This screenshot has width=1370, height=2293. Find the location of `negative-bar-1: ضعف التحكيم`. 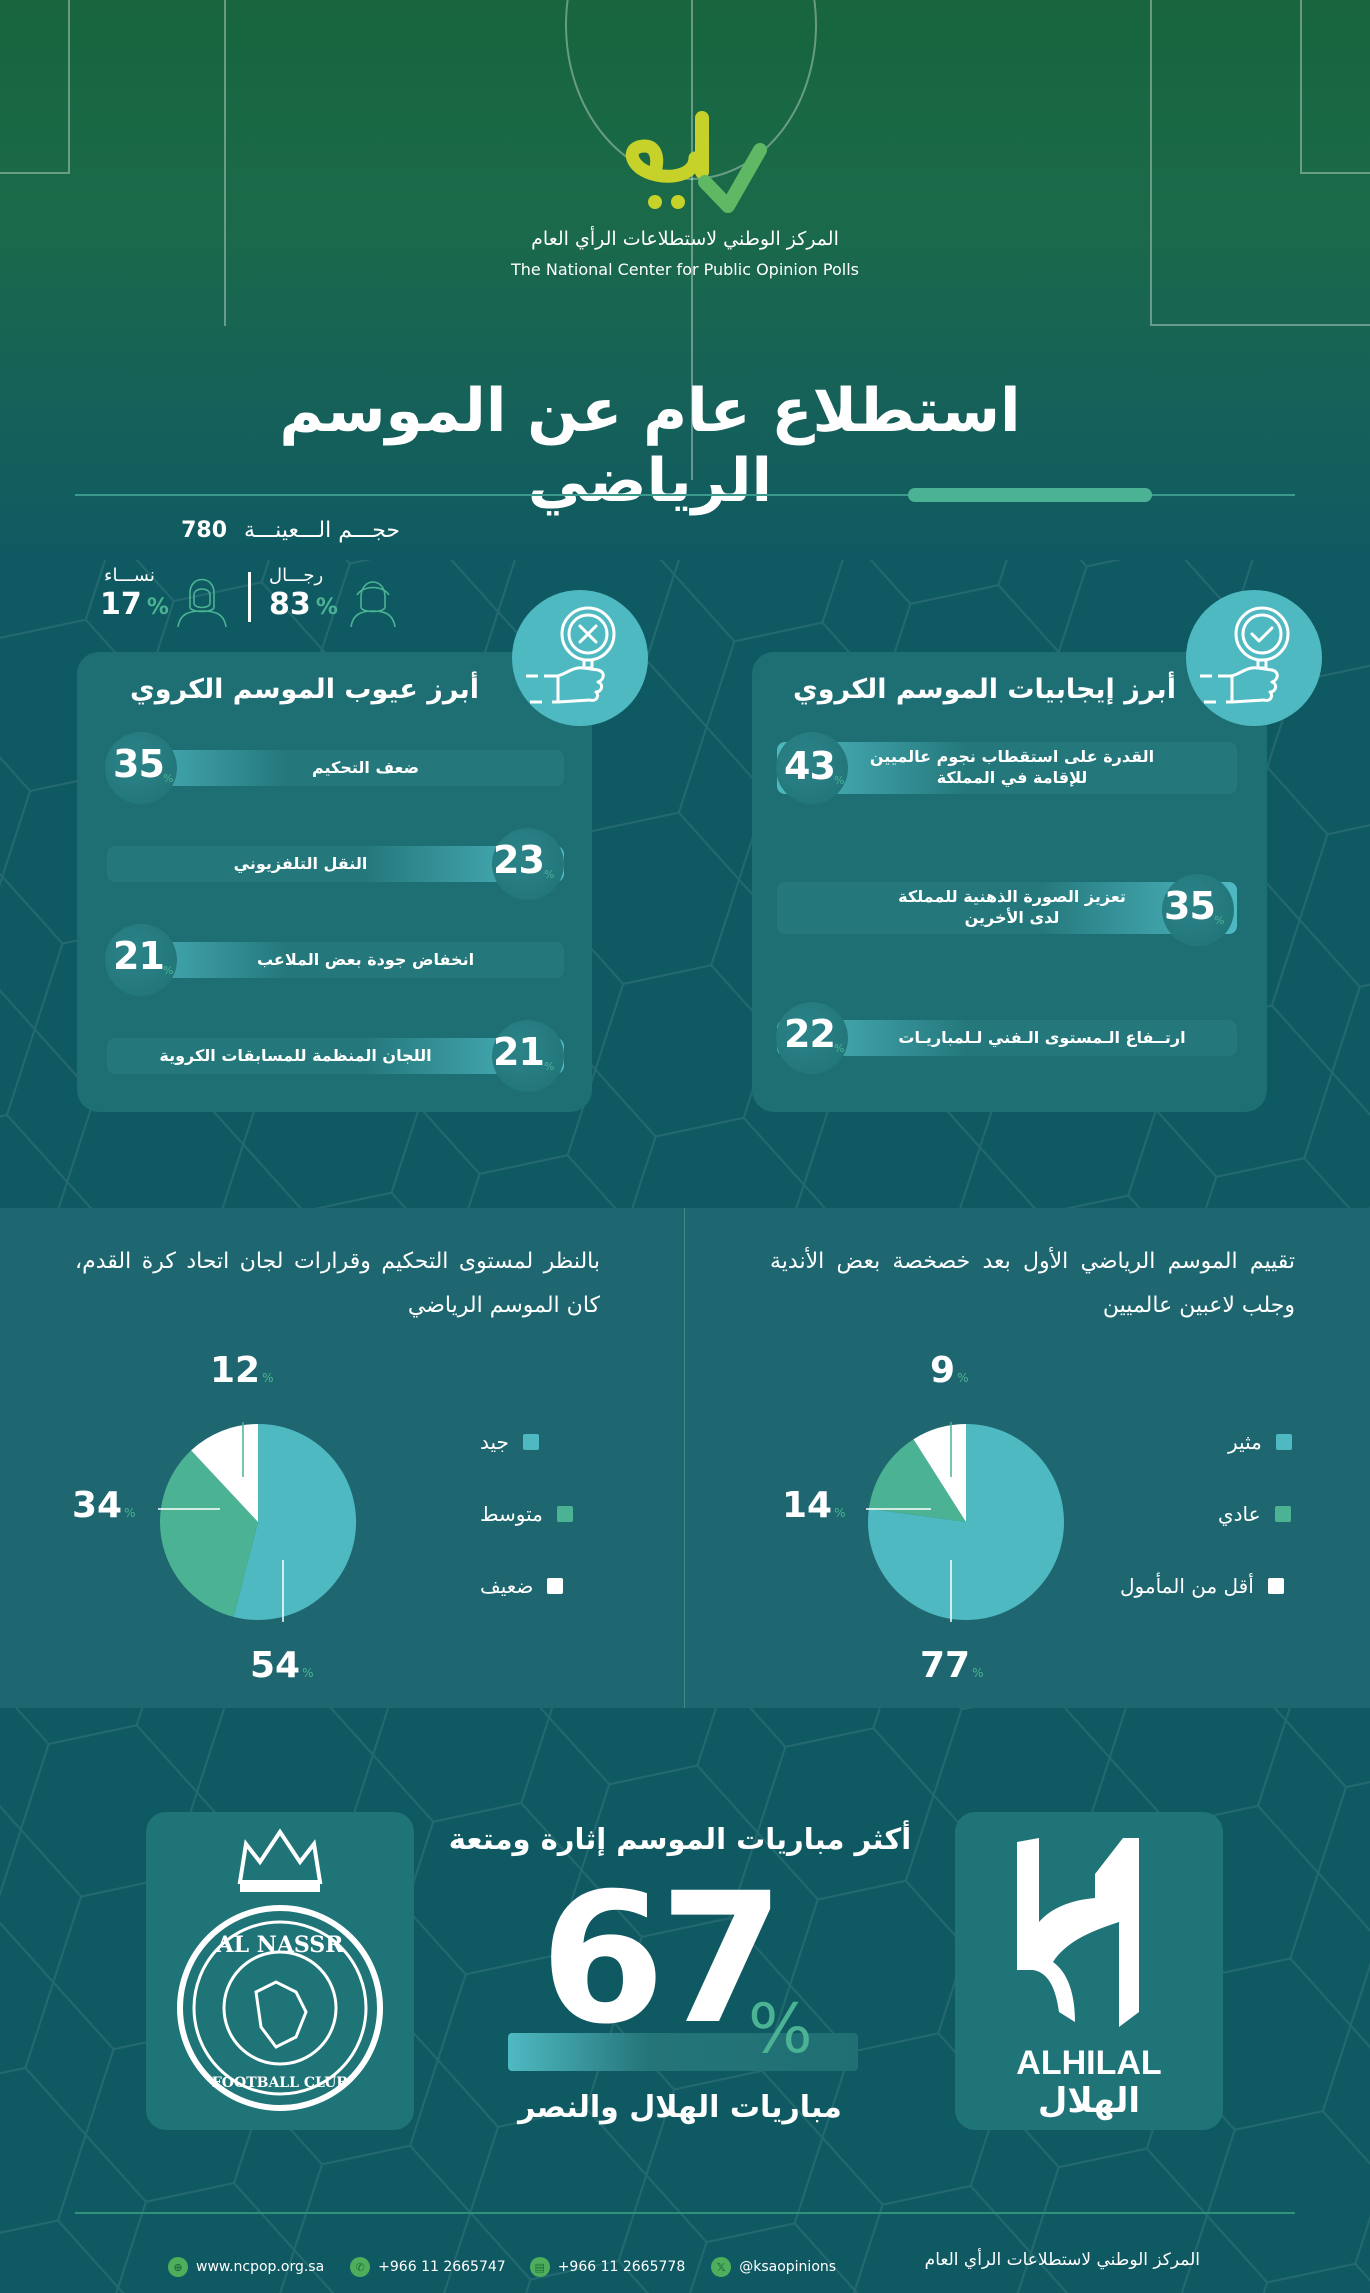

negative-bar-1: ضعف التحكيم is located at coordinates (335, 768).